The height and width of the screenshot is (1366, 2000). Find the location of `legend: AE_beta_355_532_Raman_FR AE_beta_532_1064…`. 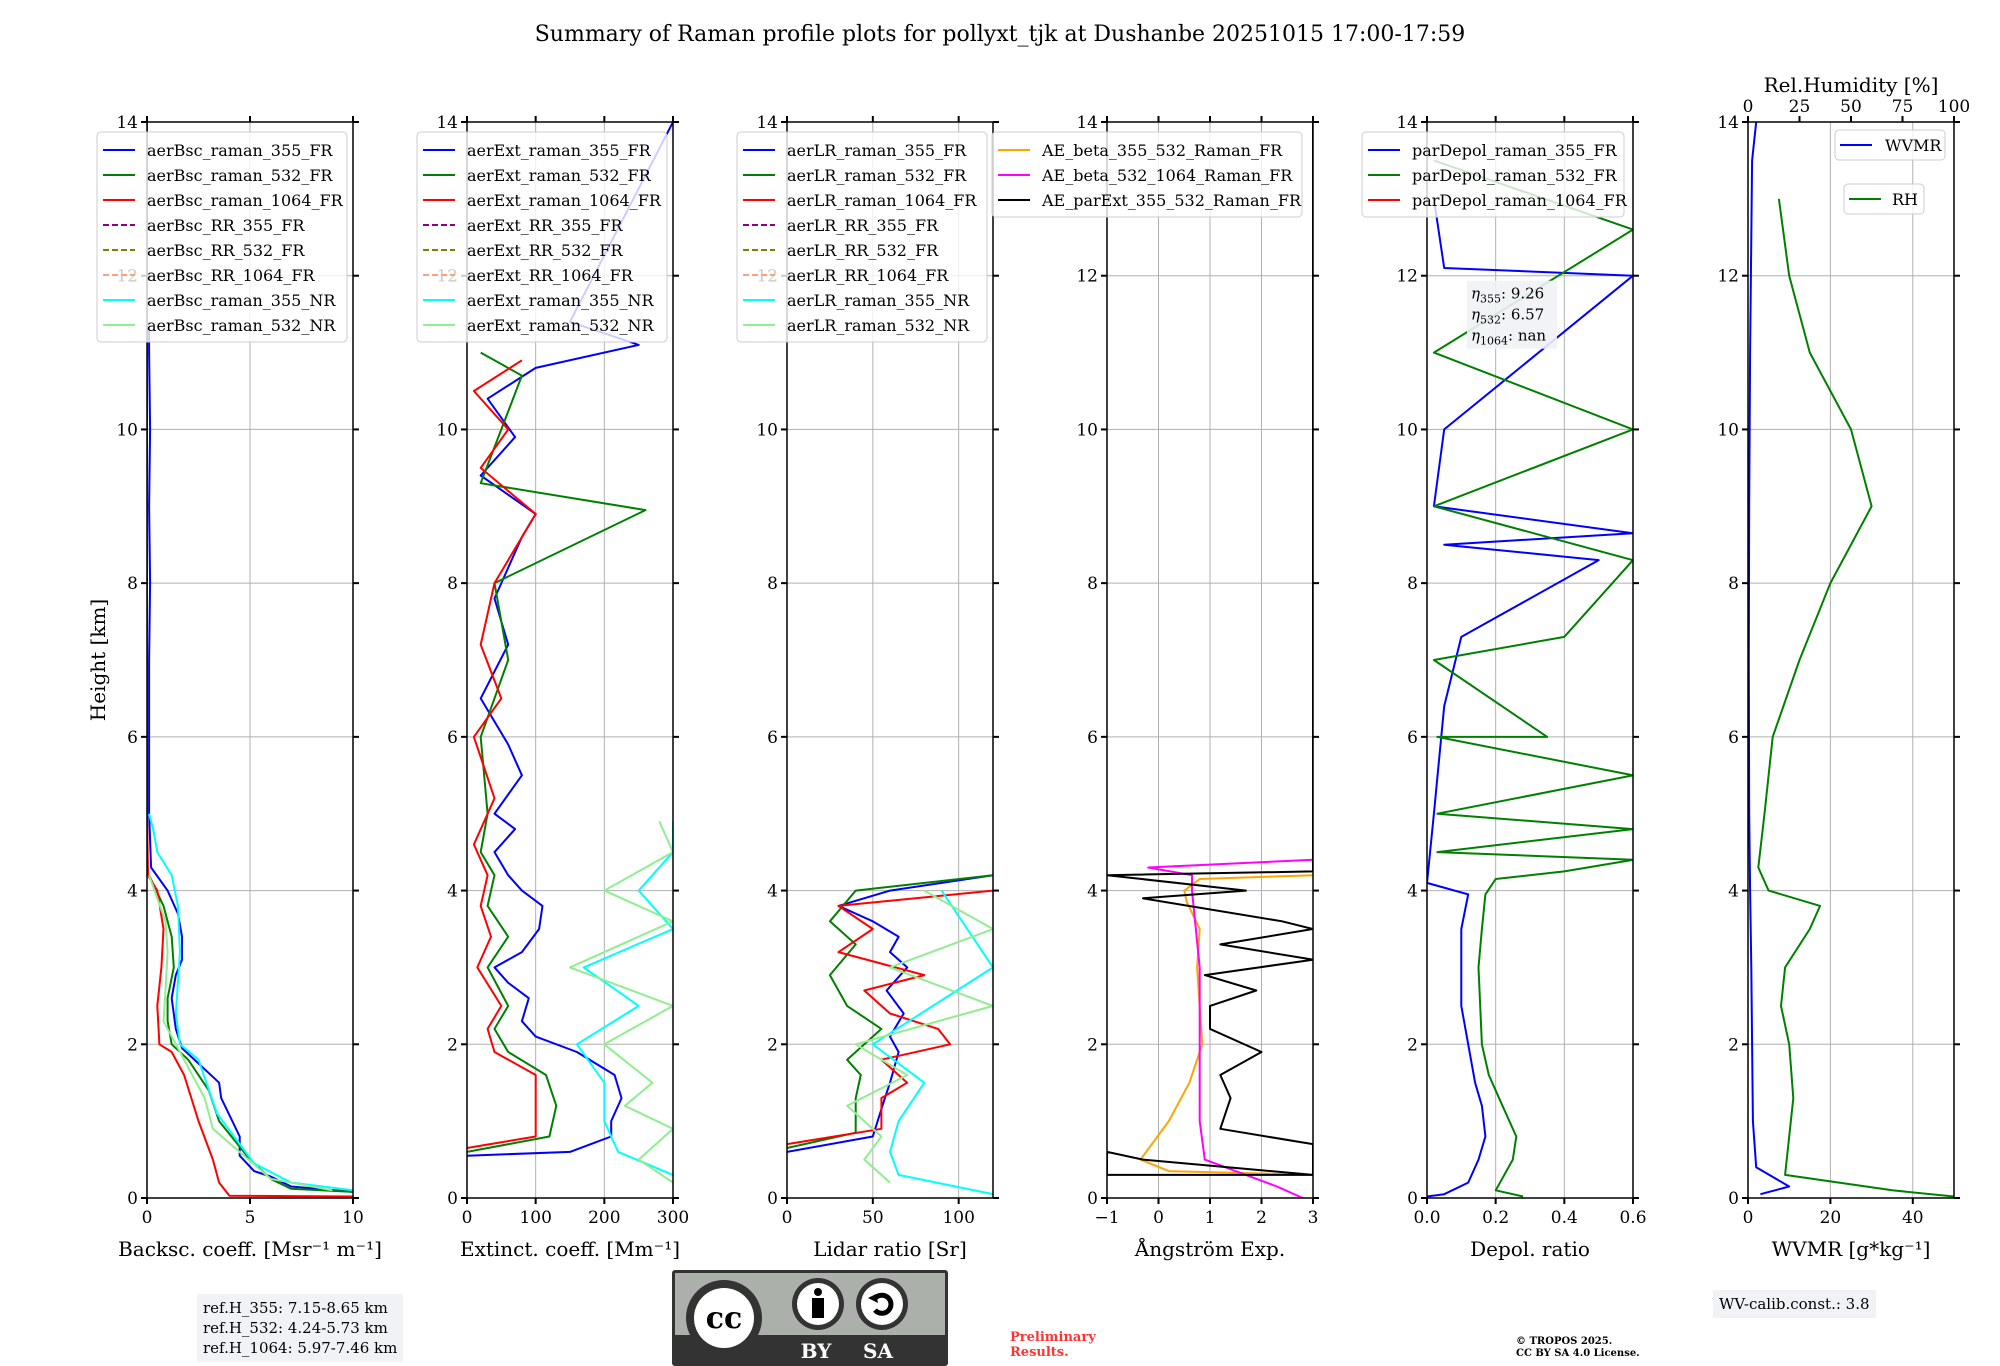

legend: AE_beta_355_532_Raman_FR AE_beta_532_1064… is located at coordinates (1147, 174).